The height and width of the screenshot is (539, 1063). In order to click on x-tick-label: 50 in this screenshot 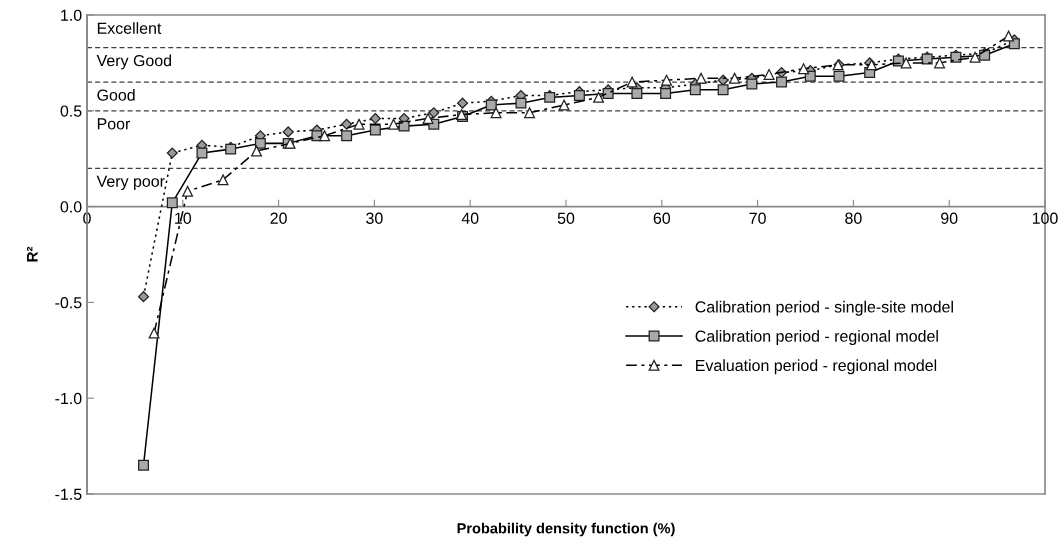, I will do `click(566, 218)`.